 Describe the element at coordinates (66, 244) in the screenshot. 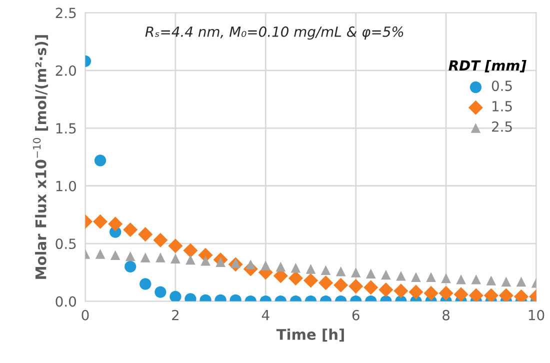

I see `y-tick-label: 0.5` at that location.